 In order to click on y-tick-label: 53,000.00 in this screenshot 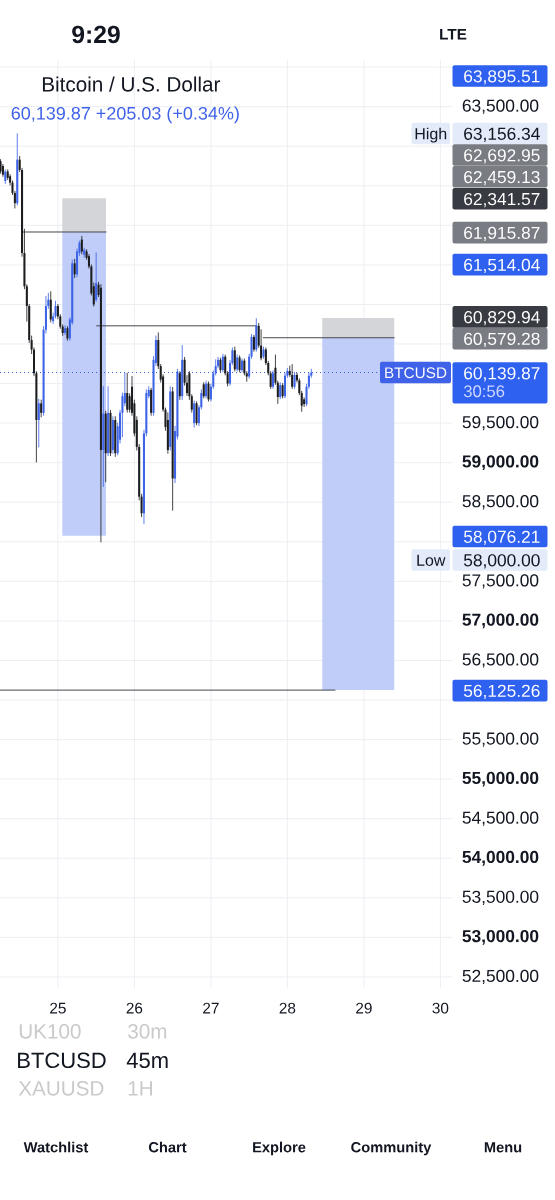, I will do `click(500, 937)`.